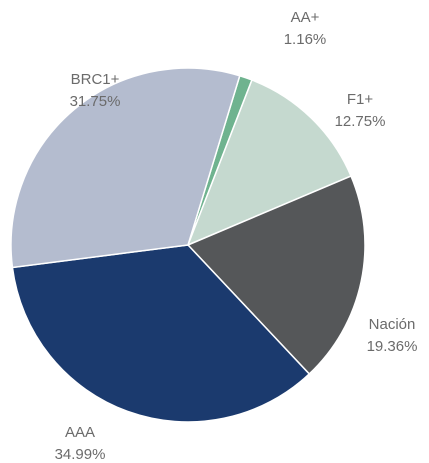  Describe the element at coordinates (392, 324) in the screenshot. I see `slice-label: Nación` at that location.